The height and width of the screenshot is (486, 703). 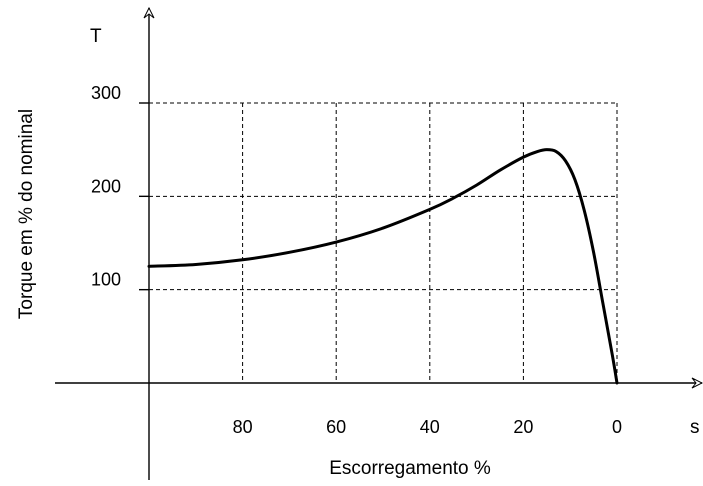 What do you see at coordinates (243, 427) in the screenshot?
I see `x-tick-label: 80` at bounding box center [243, 427].